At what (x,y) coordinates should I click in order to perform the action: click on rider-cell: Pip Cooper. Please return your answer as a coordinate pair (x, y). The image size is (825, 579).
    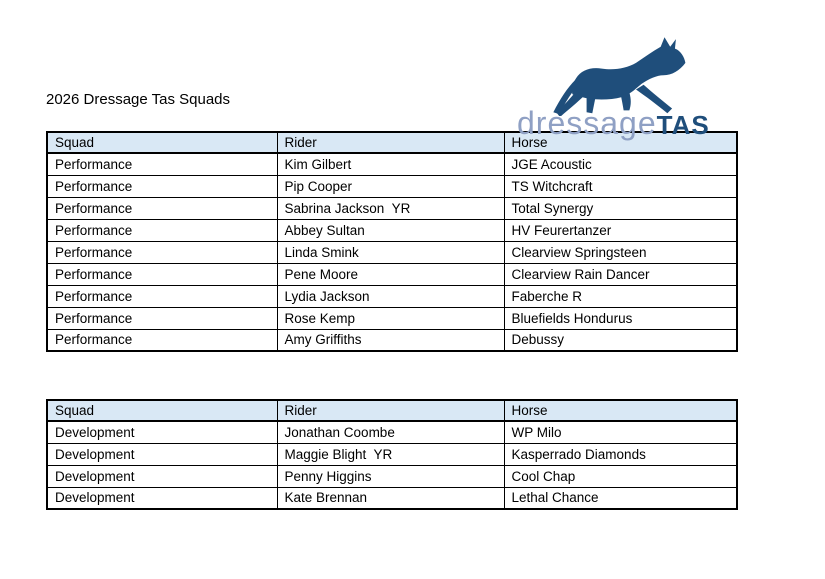
    Looking at the image, I should click on (390, 186).